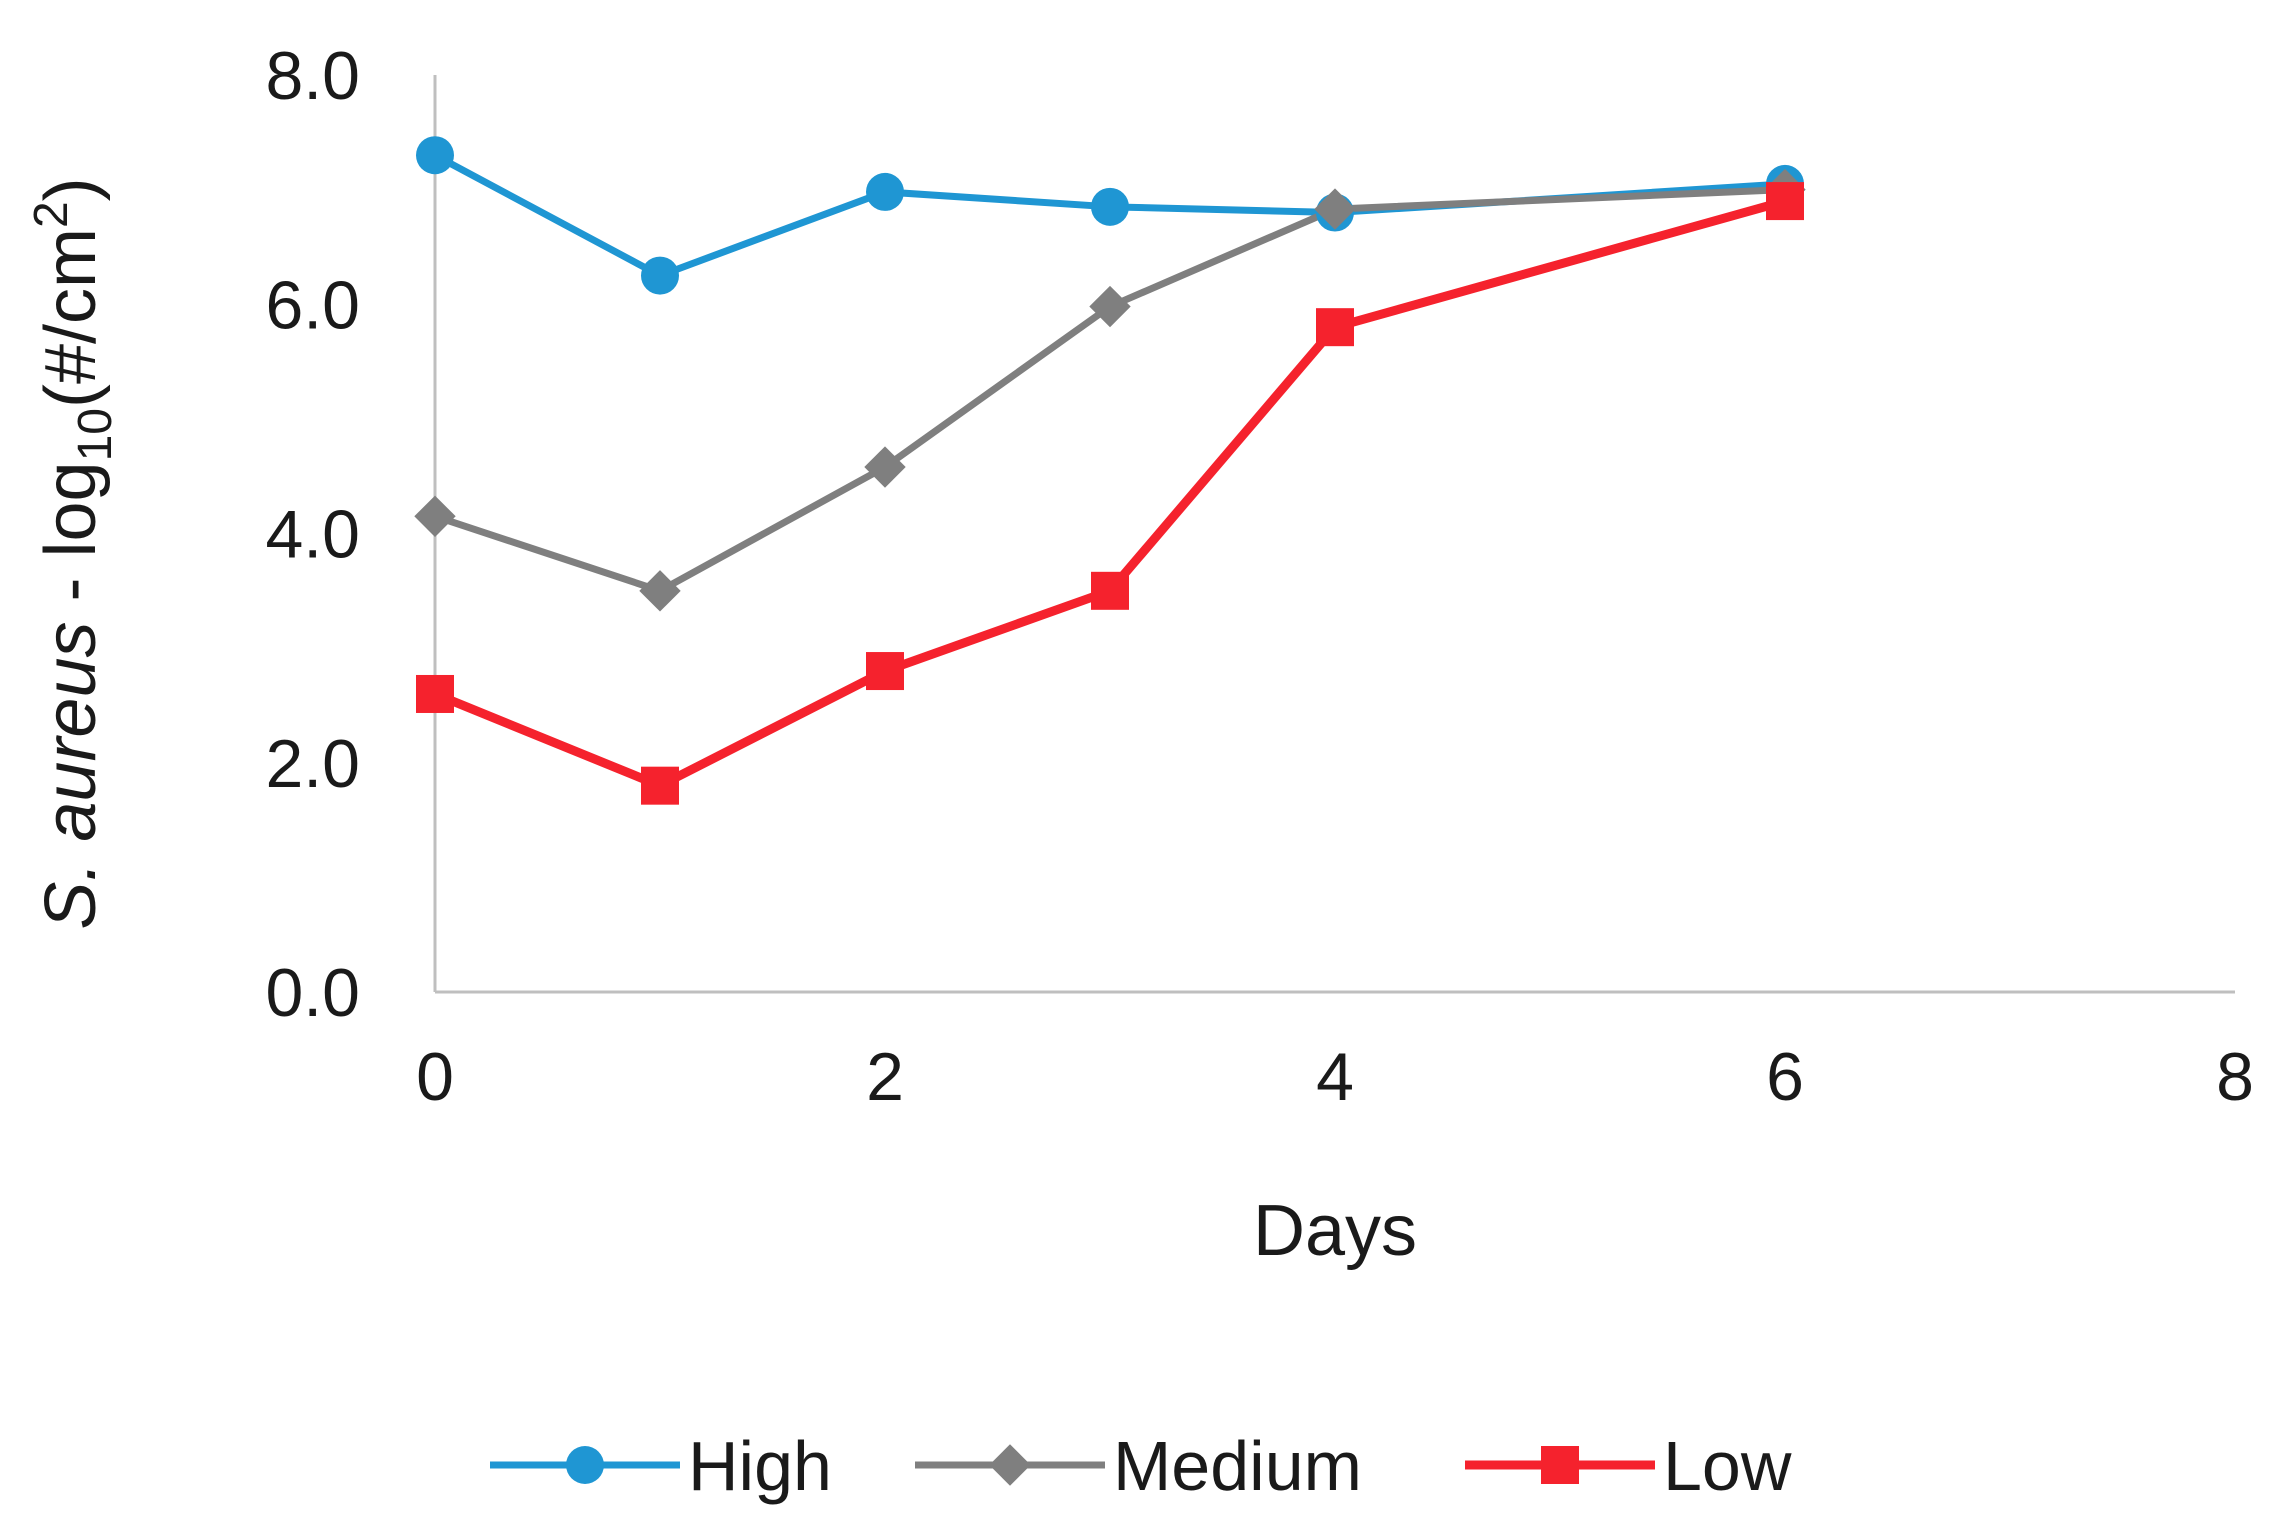 The width and height of the screenshot is (2286, 1522). What do you see at coordinates (760, 1466) in the screenshot?
I see `legend-label: High` at bounding box center [760, 1466].